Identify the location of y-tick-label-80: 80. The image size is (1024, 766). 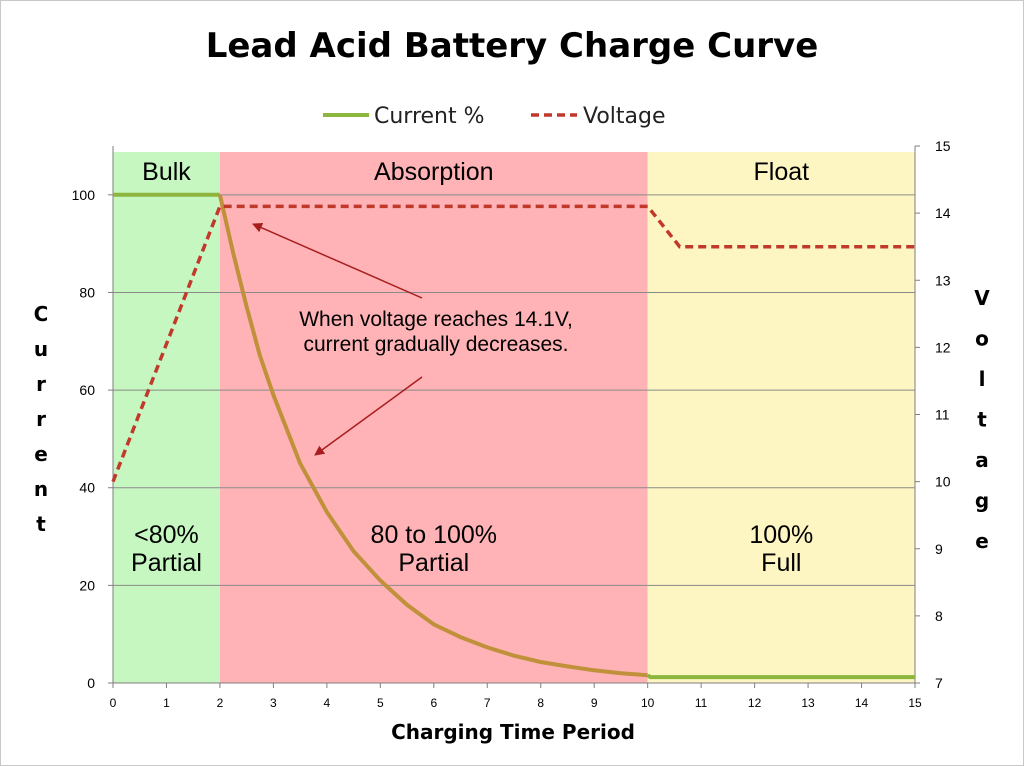
(87, 292).